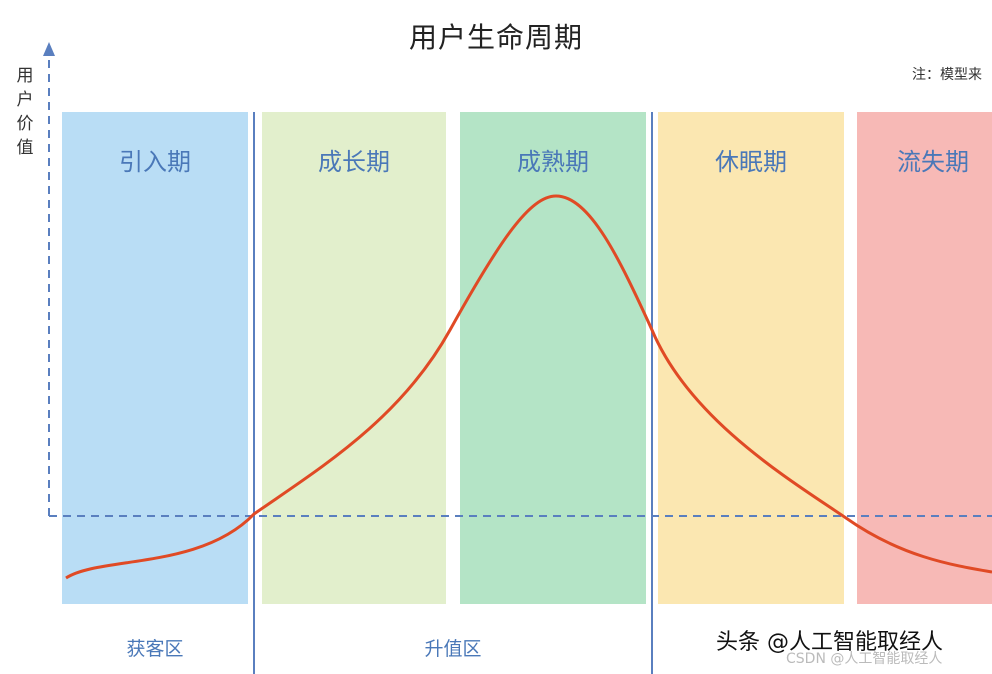 The height and width of the screenshot is (674, 992). Describe the element at coordinates (155, 649) in the screenshot. I see `zone-label-acquisition: 获客区` at that location.